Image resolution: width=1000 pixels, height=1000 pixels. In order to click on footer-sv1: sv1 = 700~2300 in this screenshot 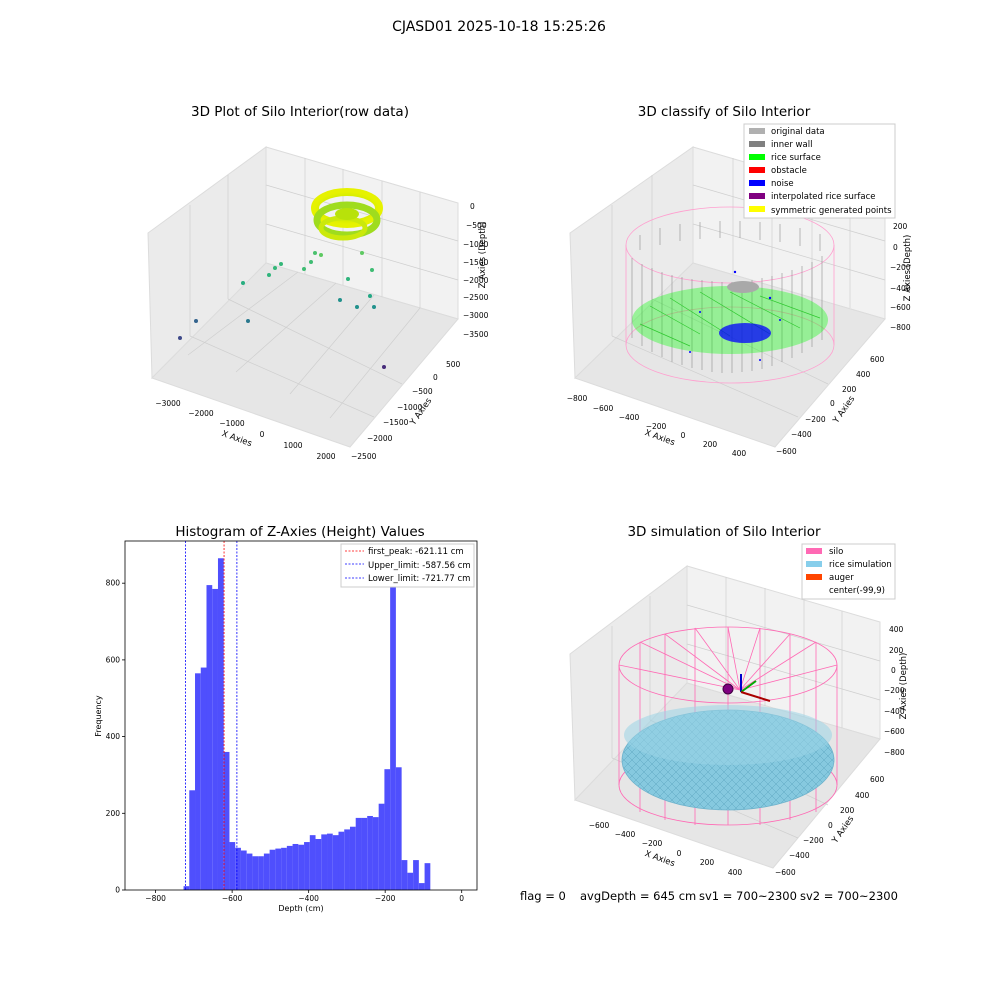, I will do `click(748, 896)`.